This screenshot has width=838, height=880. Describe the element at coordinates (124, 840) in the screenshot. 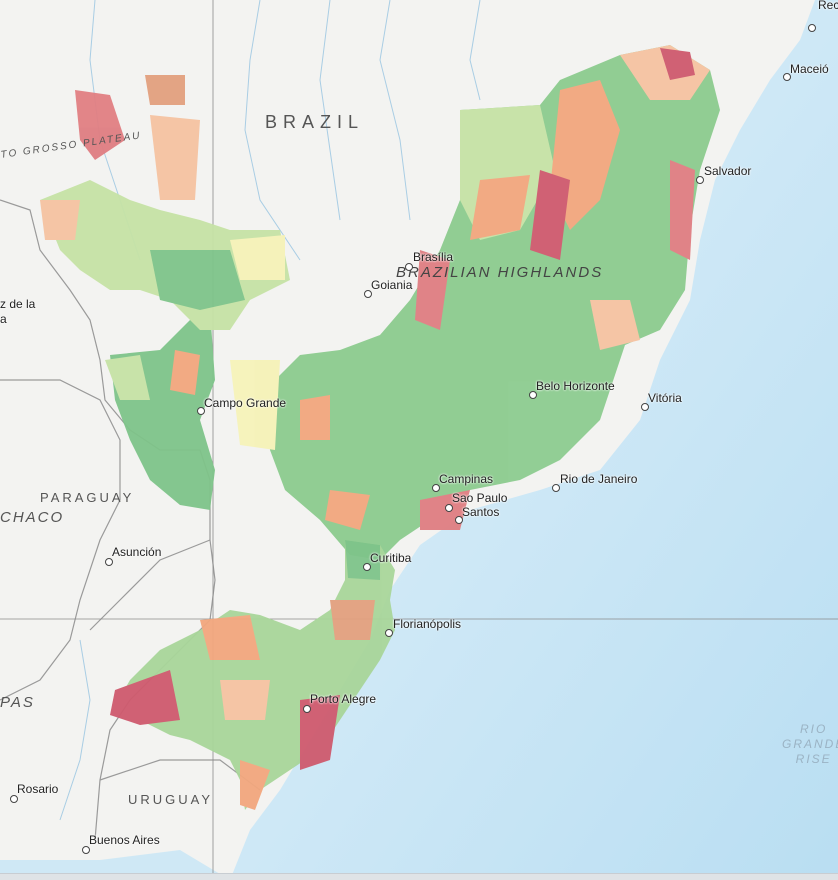

I see `city-label-buenos-aires: Buenos Aires` at that location.